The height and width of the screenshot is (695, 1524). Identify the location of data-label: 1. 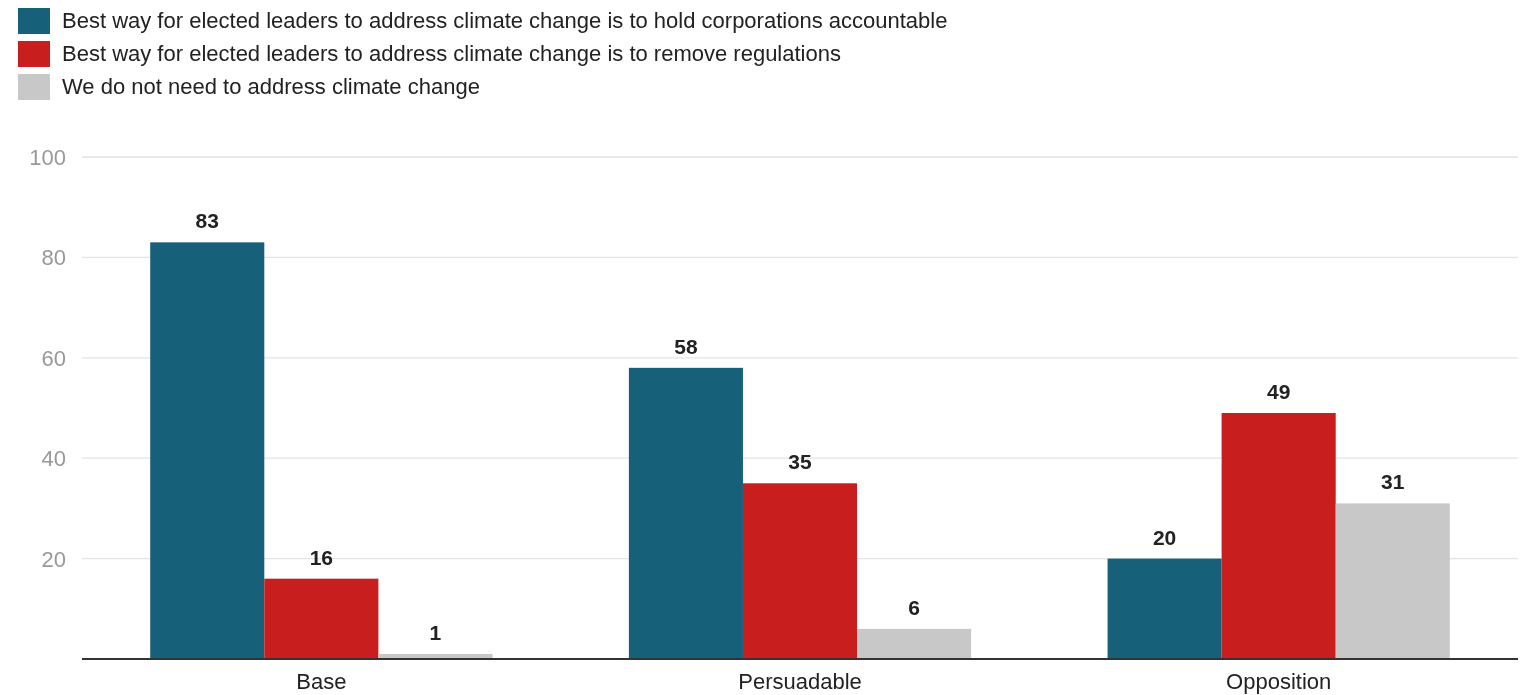
(435, 632).